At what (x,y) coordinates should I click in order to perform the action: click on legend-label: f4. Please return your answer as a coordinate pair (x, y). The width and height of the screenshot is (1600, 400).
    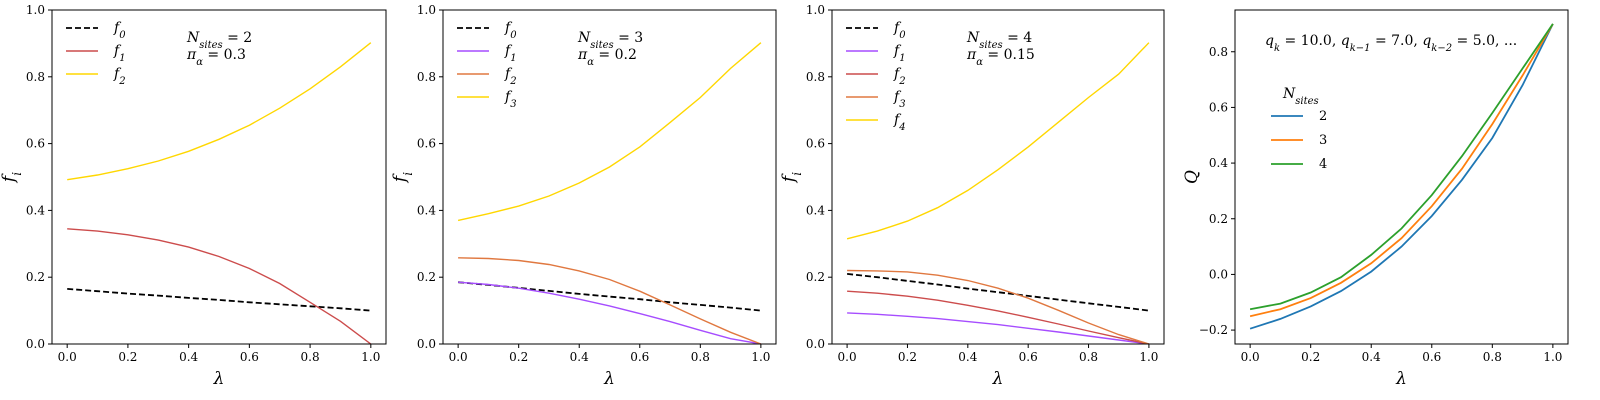
    Looking at the image, I should click on (899, 122).